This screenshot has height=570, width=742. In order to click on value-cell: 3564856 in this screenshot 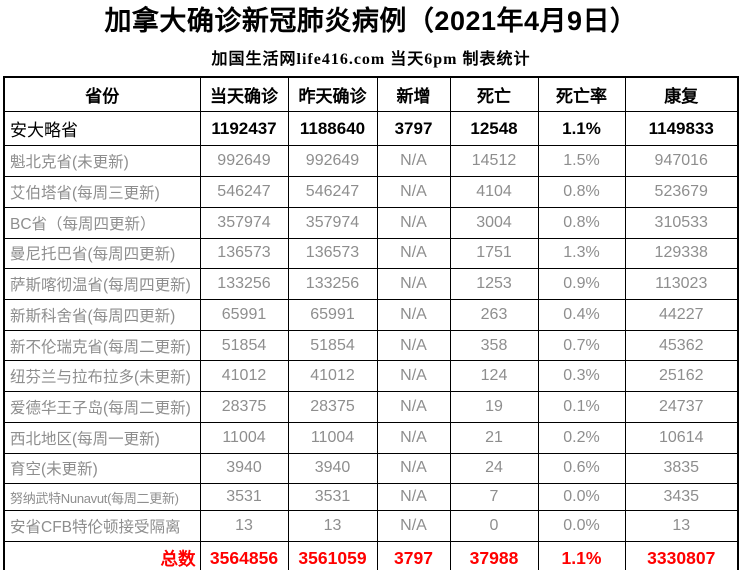, I will do `click(244, 555)`.